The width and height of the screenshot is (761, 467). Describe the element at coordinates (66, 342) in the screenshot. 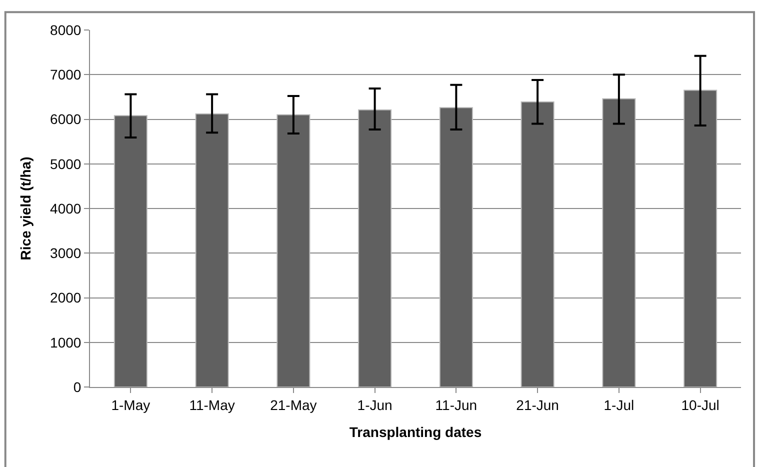

I see `y-tick-label: 1000` at that location.